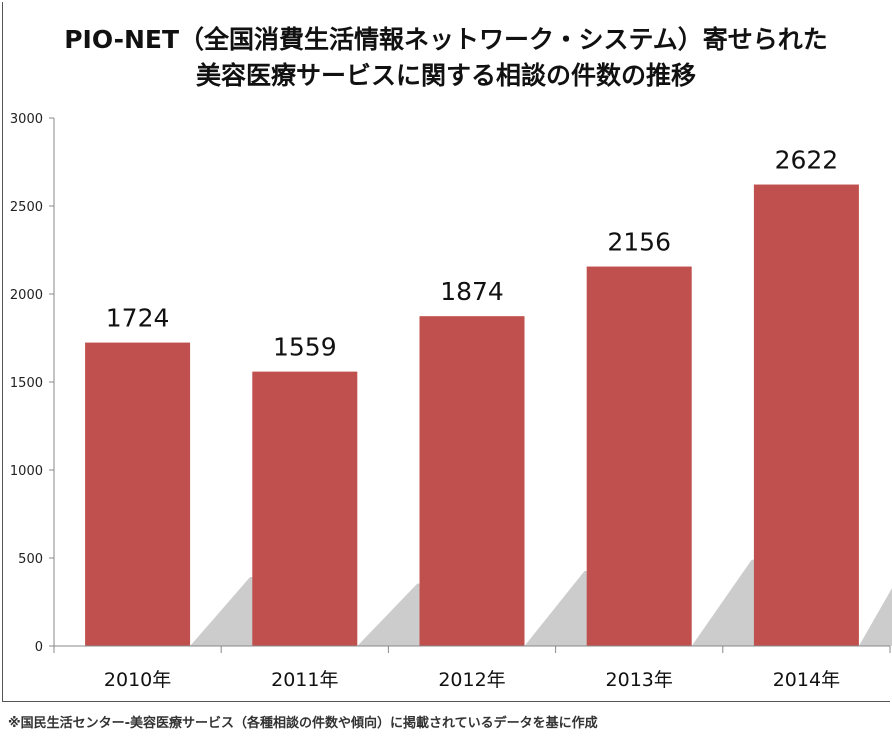 The width and height of the screenshot is (892, 748). What do you see at coordinates (26, 471) in the screenshot?
I see `y-tick-label: 1000` at bounding box center [26, 471].